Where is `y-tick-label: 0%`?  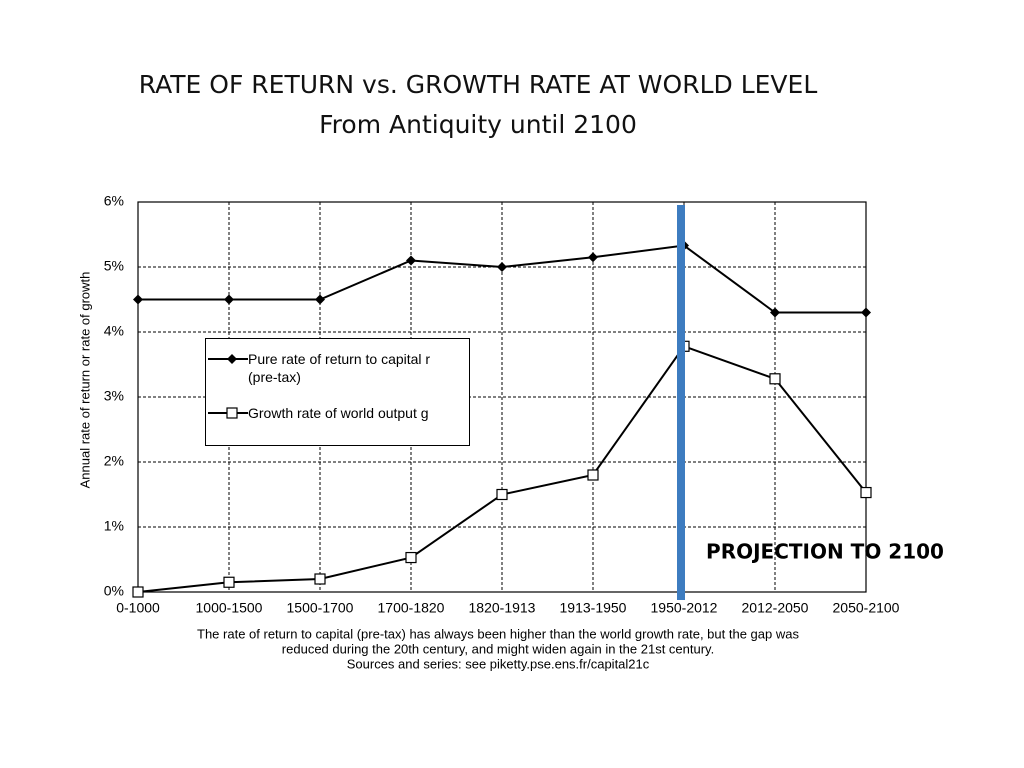 y-tick-label: 0% is located at coordinates (114, 591).